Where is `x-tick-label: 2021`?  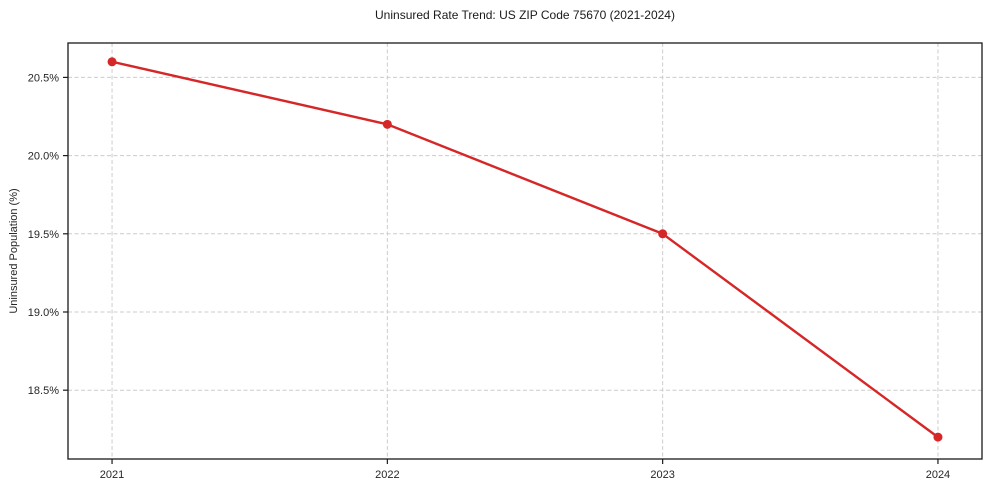 x-tick-label: 2021 is located at coordinates (112, 475).